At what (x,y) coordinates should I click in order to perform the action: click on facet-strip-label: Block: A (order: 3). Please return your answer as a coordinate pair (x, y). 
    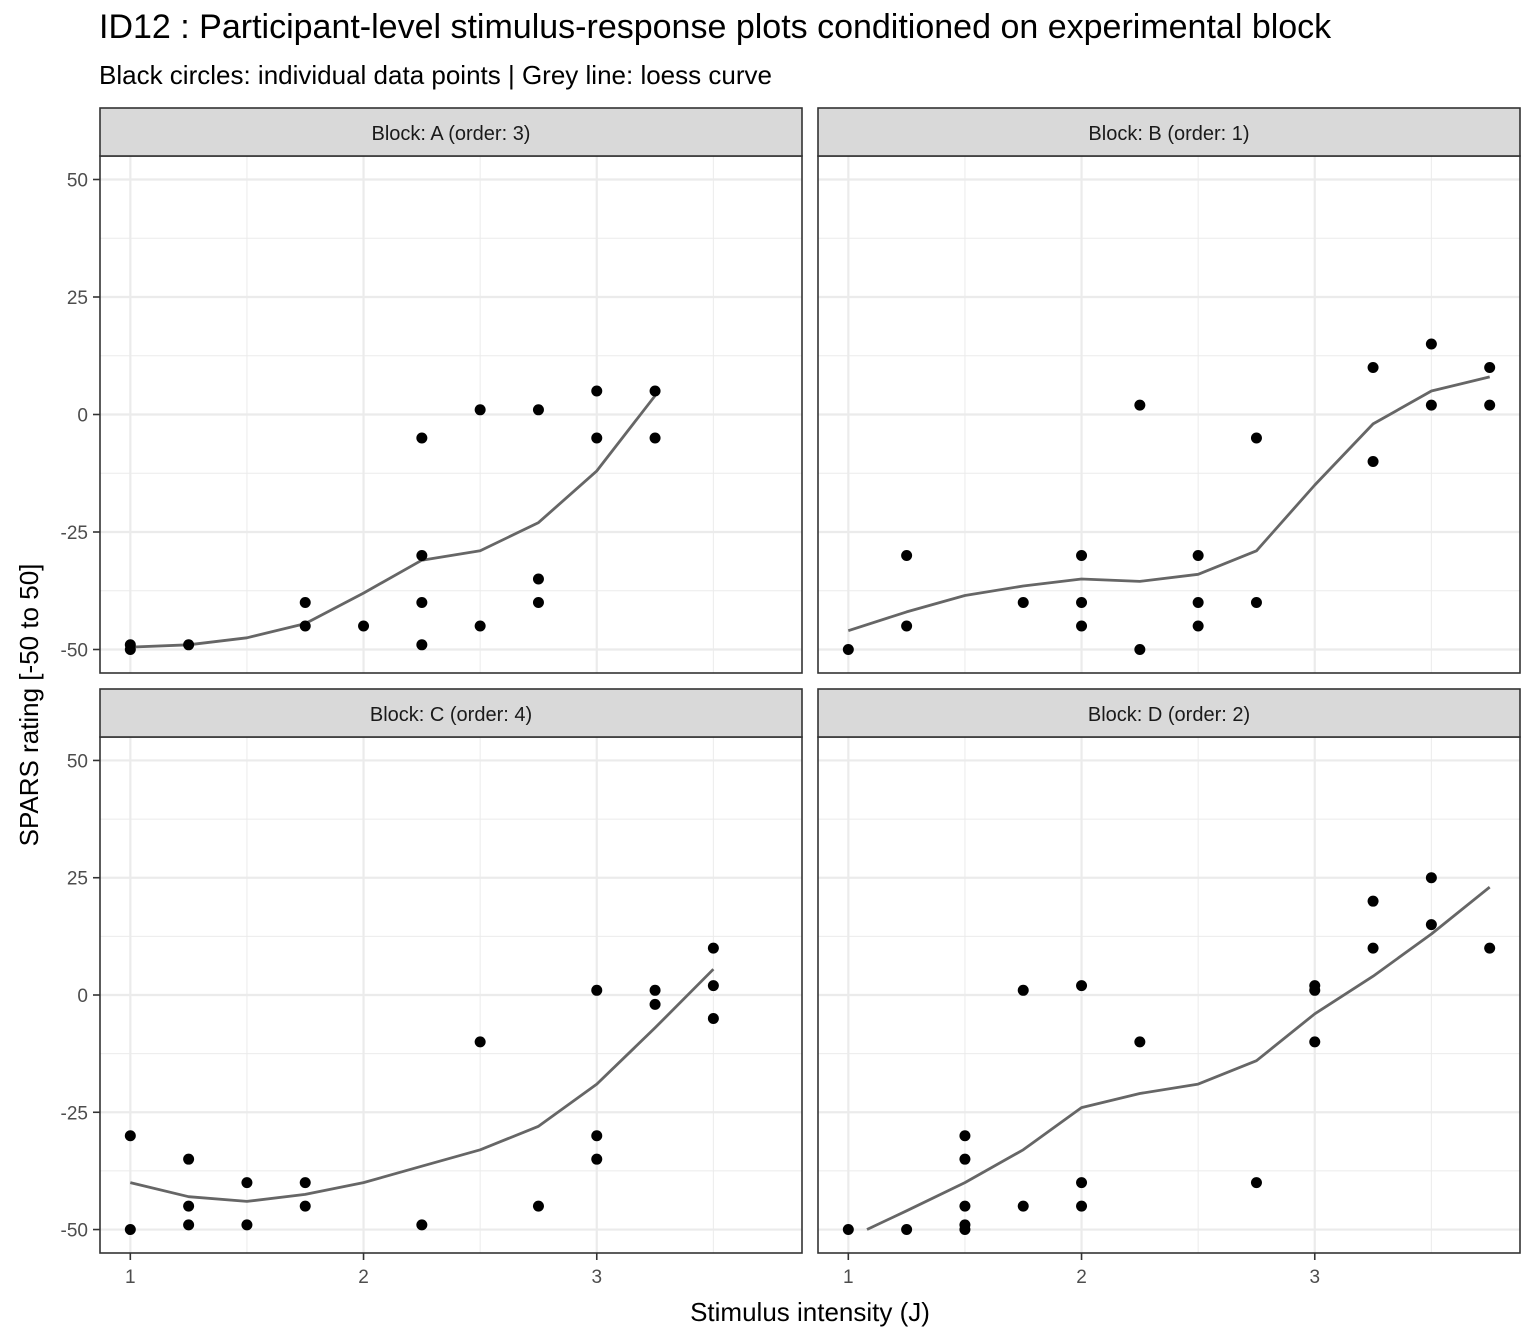
    Looking at the image, I should click on (451, 134).